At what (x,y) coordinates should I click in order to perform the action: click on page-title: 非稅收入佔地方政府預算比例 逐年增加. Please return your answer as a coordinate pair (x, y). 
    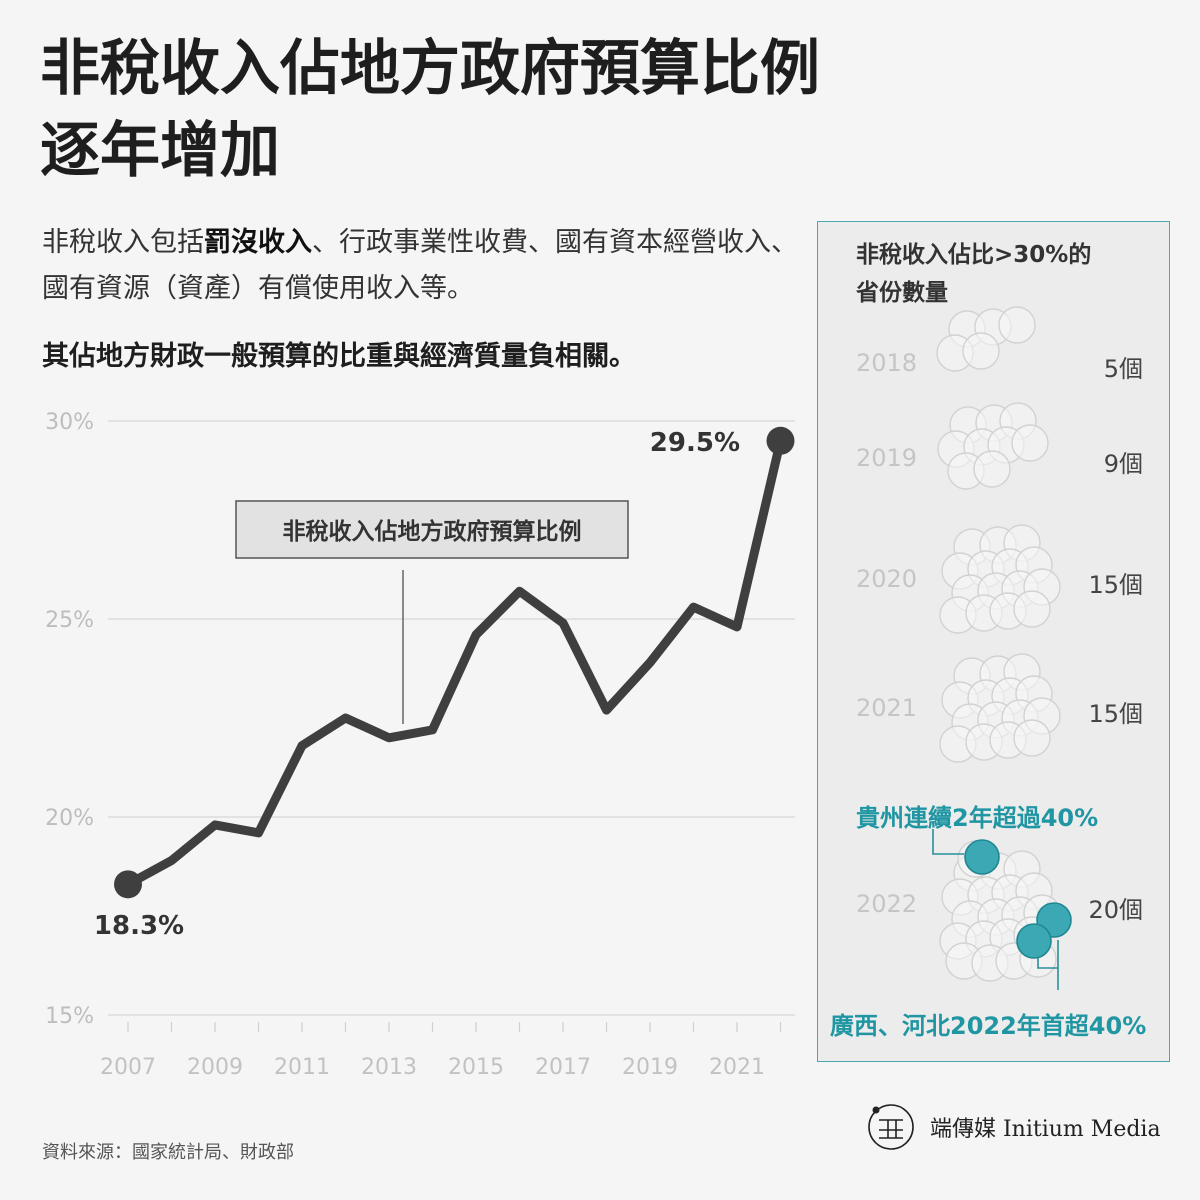
    Looking at the image, I should click on (430, 110).